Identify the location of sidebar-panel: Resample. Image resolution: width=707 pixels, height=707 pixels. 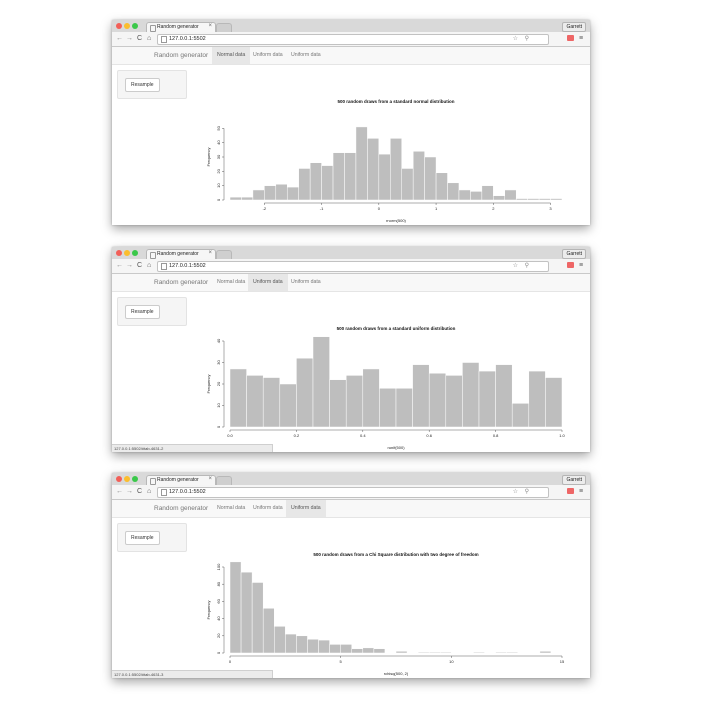
(152, 537).